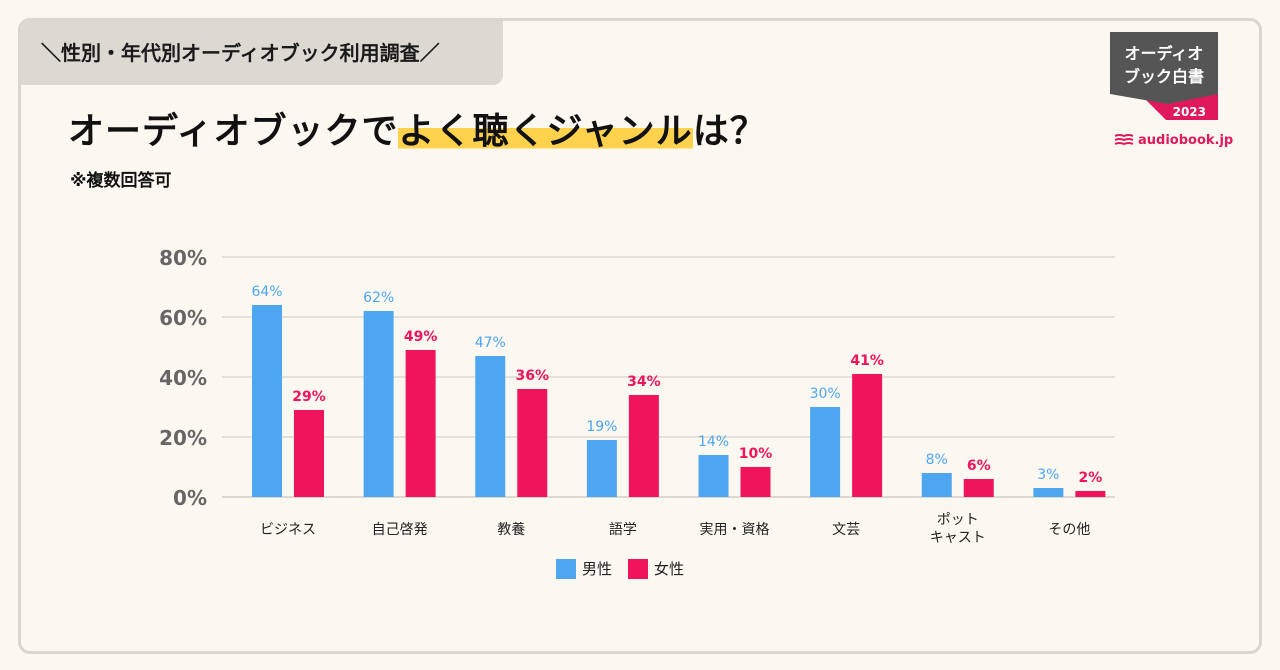  I want to click on y-tick-label: 40%, so click(183, 378).